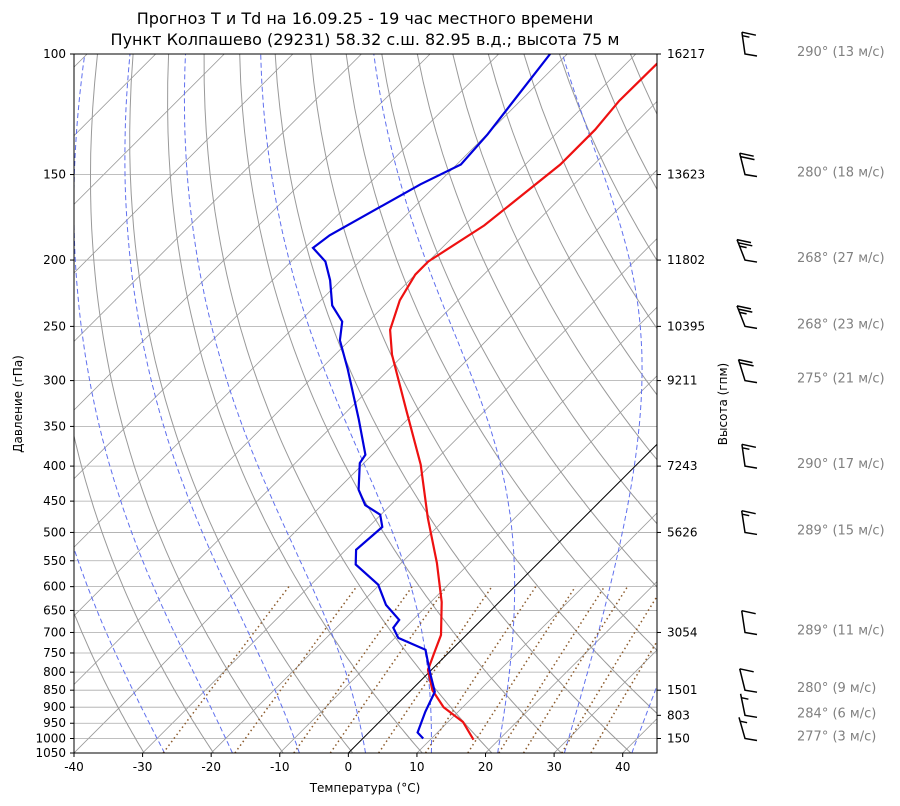  I want to click on y-tick-label: 200, so click(54, 260).